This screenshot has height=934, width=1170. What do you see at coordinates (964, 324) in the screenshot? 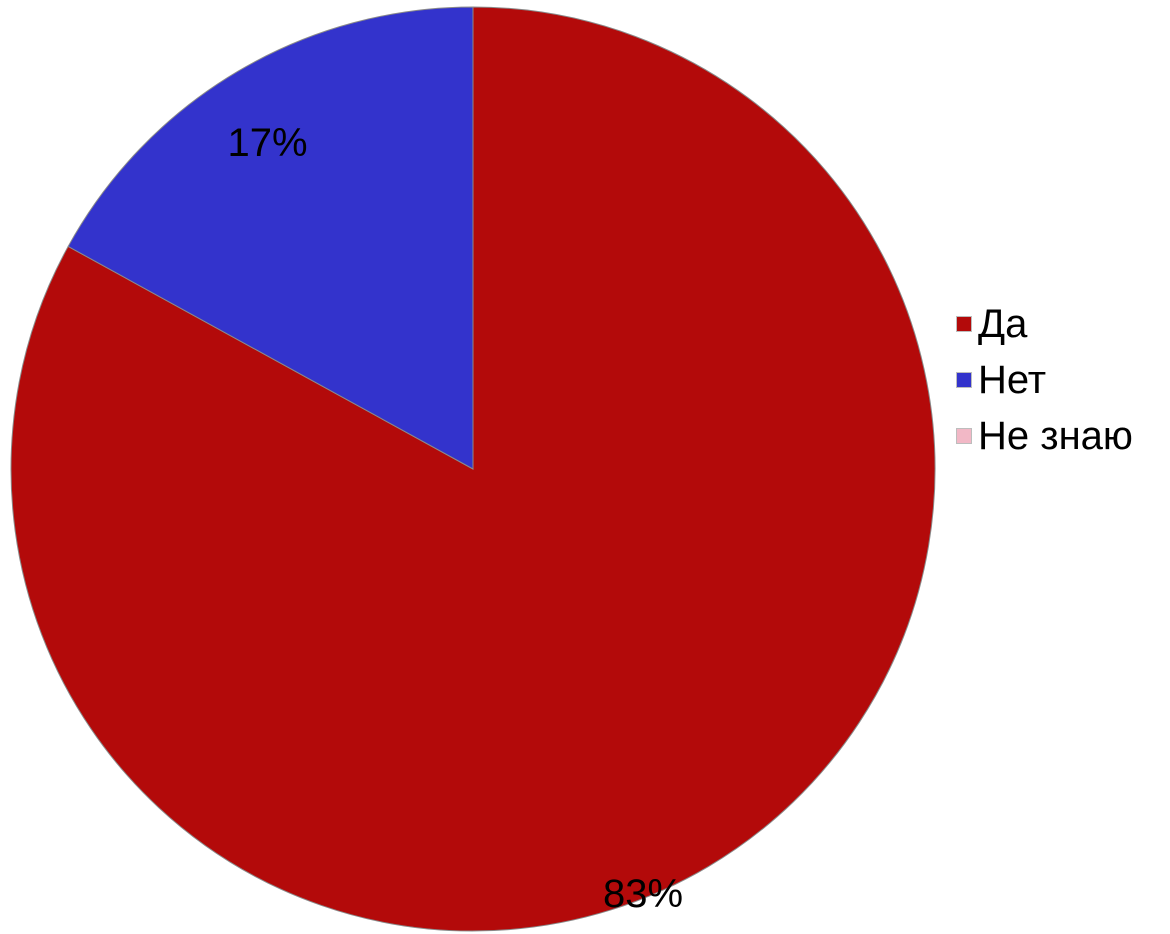
I see `legend-swatch-yes` at bounding box center [964, 324].